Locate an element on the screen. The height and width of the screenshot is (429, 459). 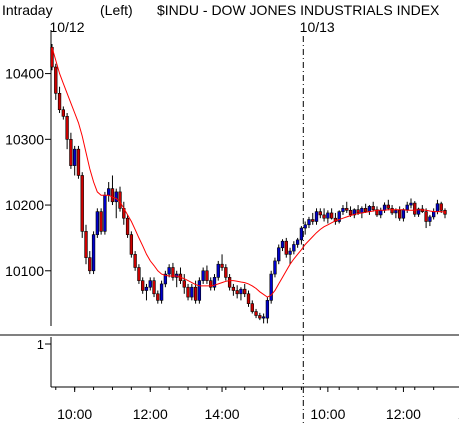
time-axis: 10:00 12:00 14:00 10:00 12:00 14:00 is located at coordinates (257, 404).